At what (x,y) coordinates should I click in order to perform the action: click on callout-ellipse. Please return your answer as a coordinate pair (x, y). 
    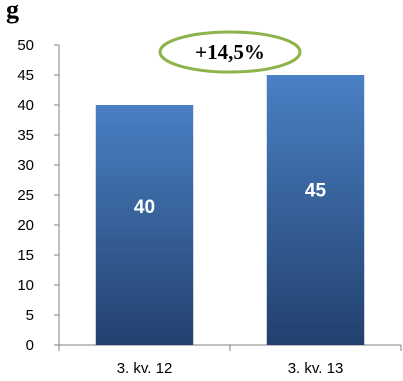
    Looking at the image, I should click on (230, 52).